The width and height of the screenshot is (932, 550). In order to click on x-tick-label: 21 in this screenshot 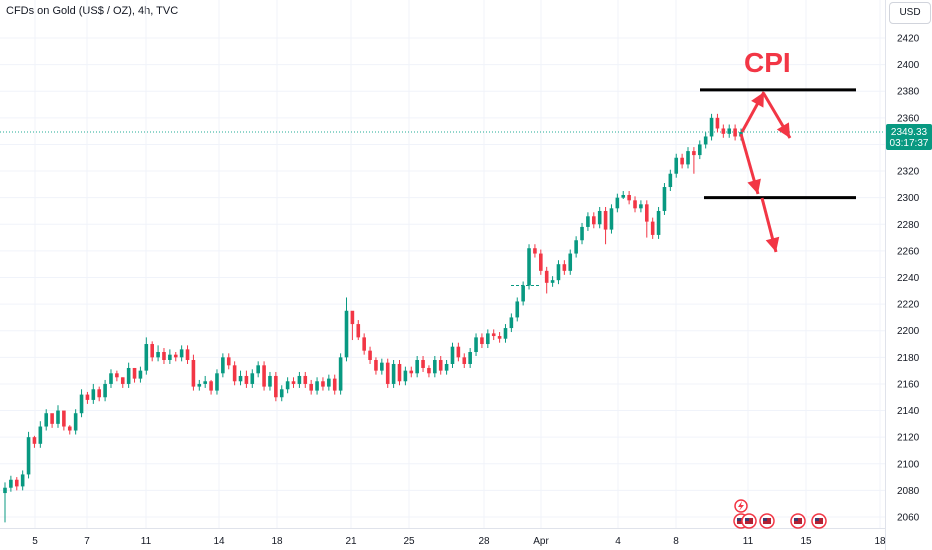, I will do `click(351, 541)`.